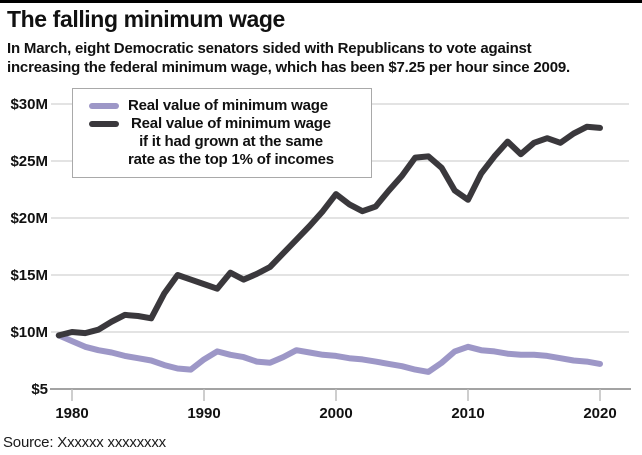 Image resolution: width=642 pixels, height=455 pixels. Describe the element at coordinates (203, 413) in the screenshot. I see `x-axis-label: 1990` at that location.